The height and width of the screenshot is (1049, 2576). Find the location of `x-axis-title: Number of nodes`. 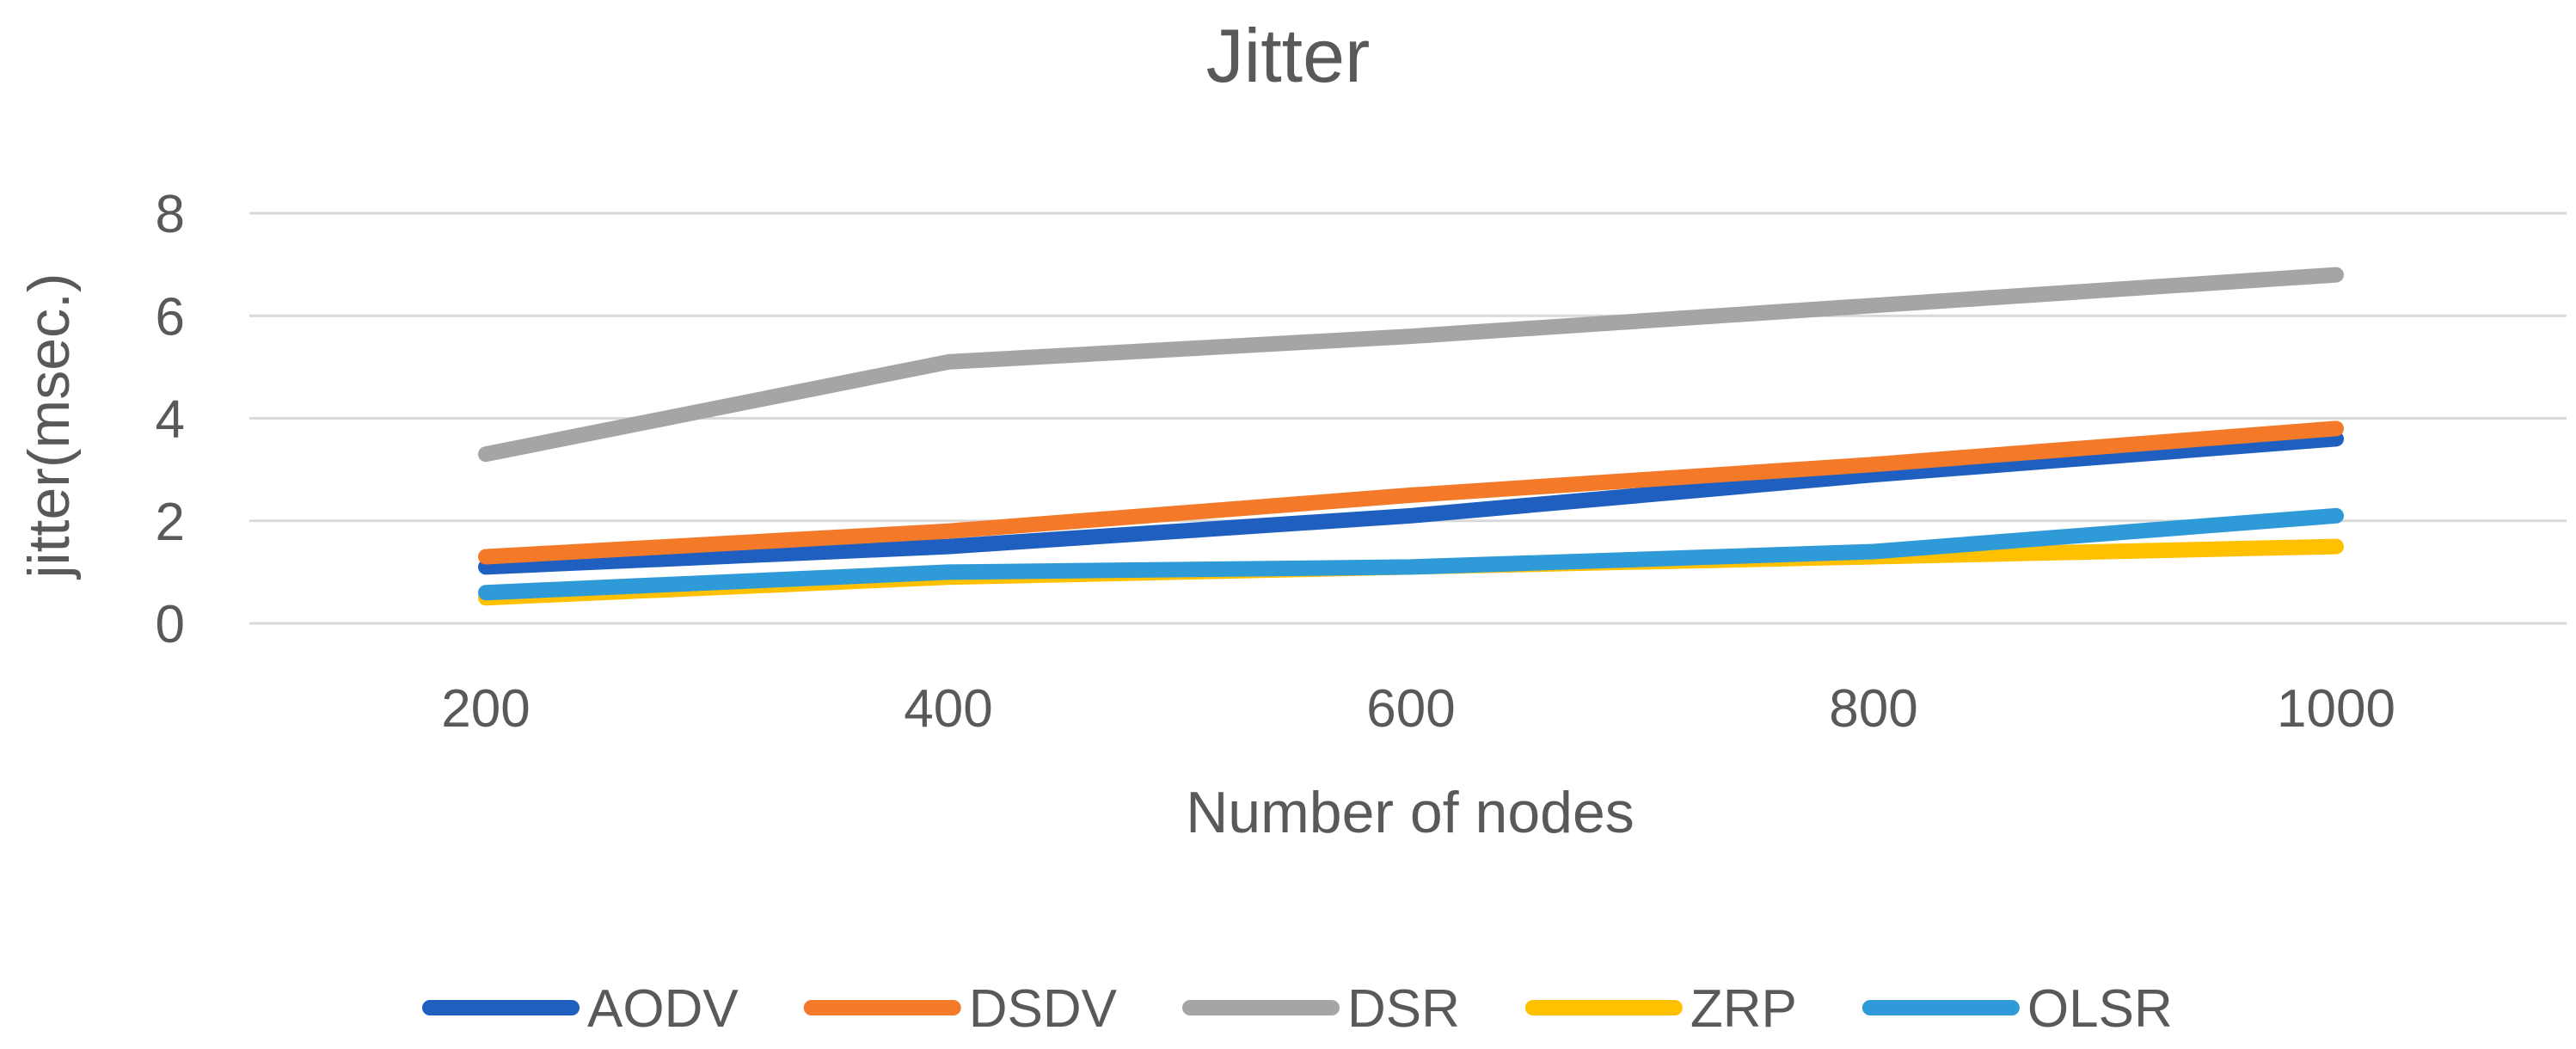

x-axis-title: Number of nodes is located at coordinates (1410, 812).